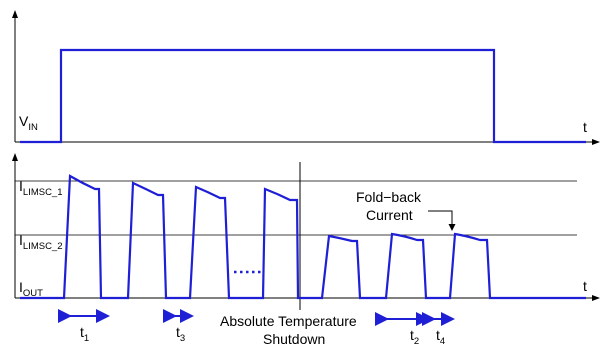 This screenshot has height=345, width=603. Describe the element at coordinates (389, 197) in the screenshot. I see `foldback-label-line1: Fold−back` at that location.